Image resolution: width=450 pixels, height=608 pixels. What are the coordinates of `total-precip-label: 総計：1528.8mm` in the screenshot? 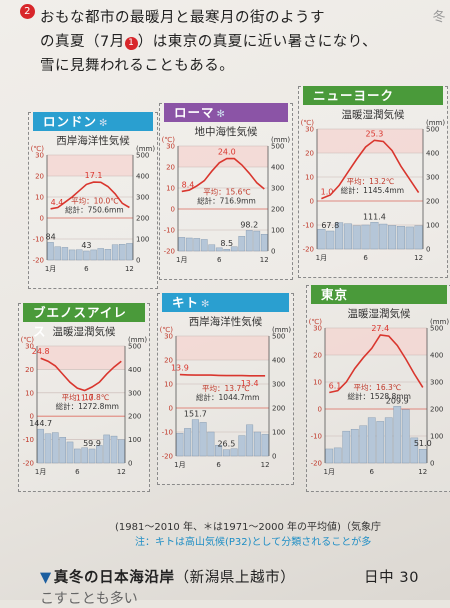 It's located at (379, 396).